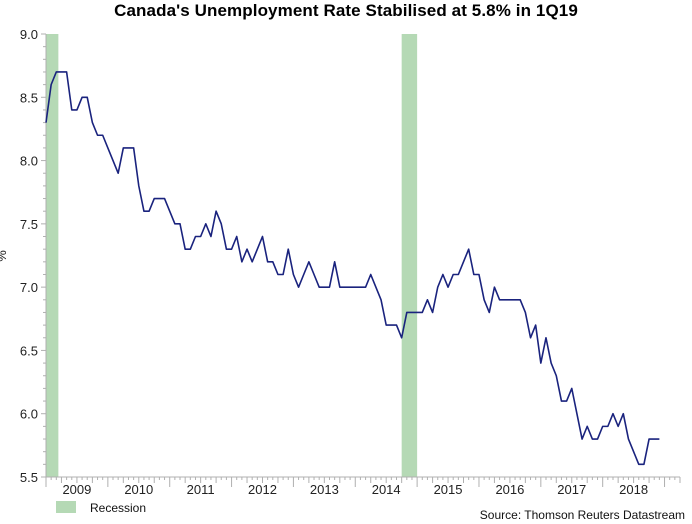 This screenshot has height=524, width=692. I want to click on y-tick-label: 5.5, so click(29, 477).